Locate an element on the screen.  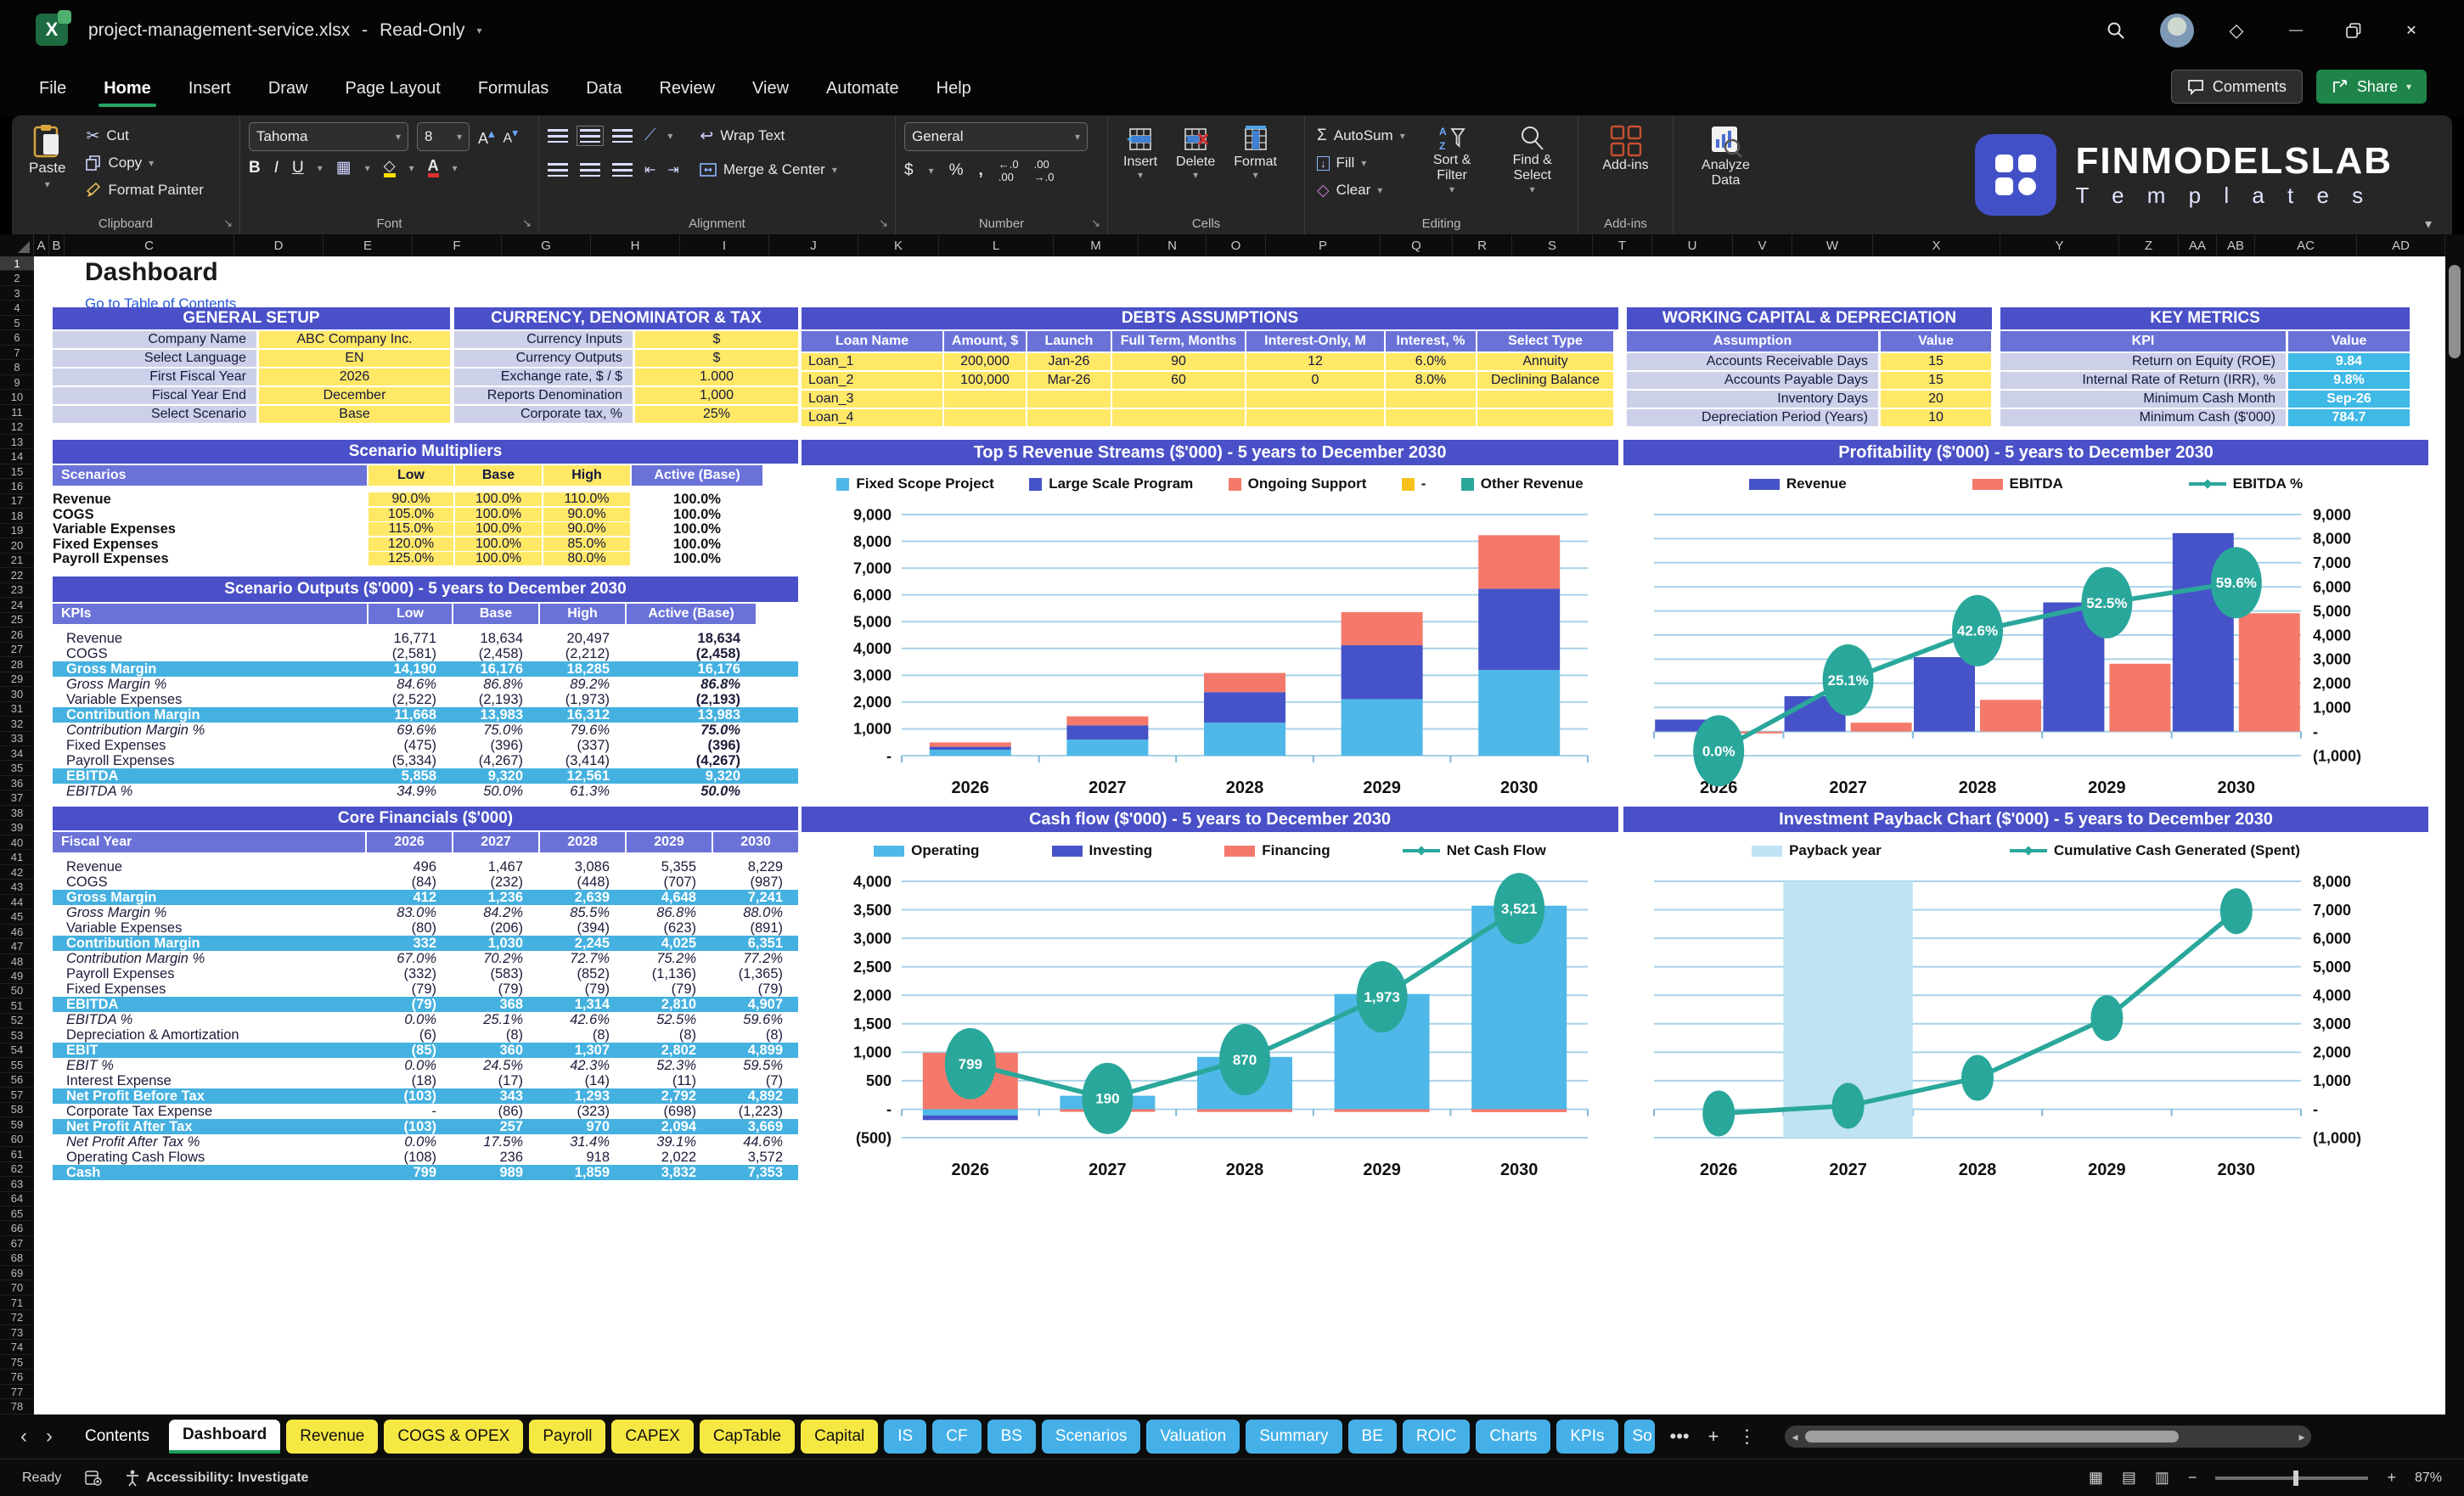
row-header-4: 4 is located at coordinates (17, 308).